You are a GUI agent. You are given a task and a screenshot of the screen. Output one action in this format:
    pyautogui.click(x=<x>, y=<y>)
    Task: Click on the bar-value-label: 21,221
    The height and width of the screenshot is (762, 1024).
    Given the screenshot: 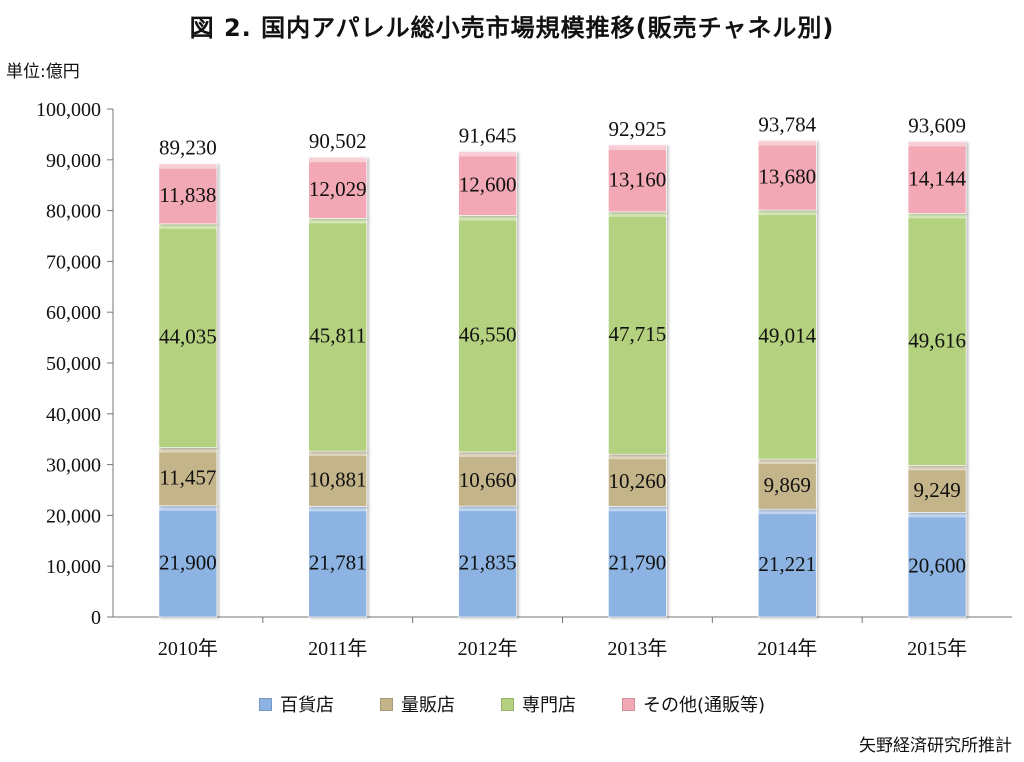 What is the action you would take?
    pyautogui.click(x=787, y=564)
    